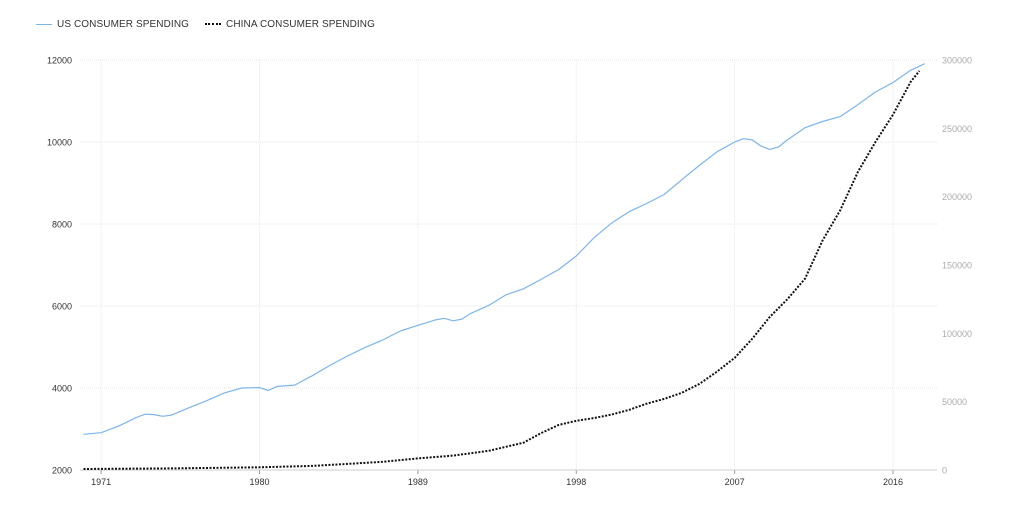  What do you see at coordinates (62, 471) in the screenshot?
I see `left-tick-label: 2000` at bounding box center [62, 471].